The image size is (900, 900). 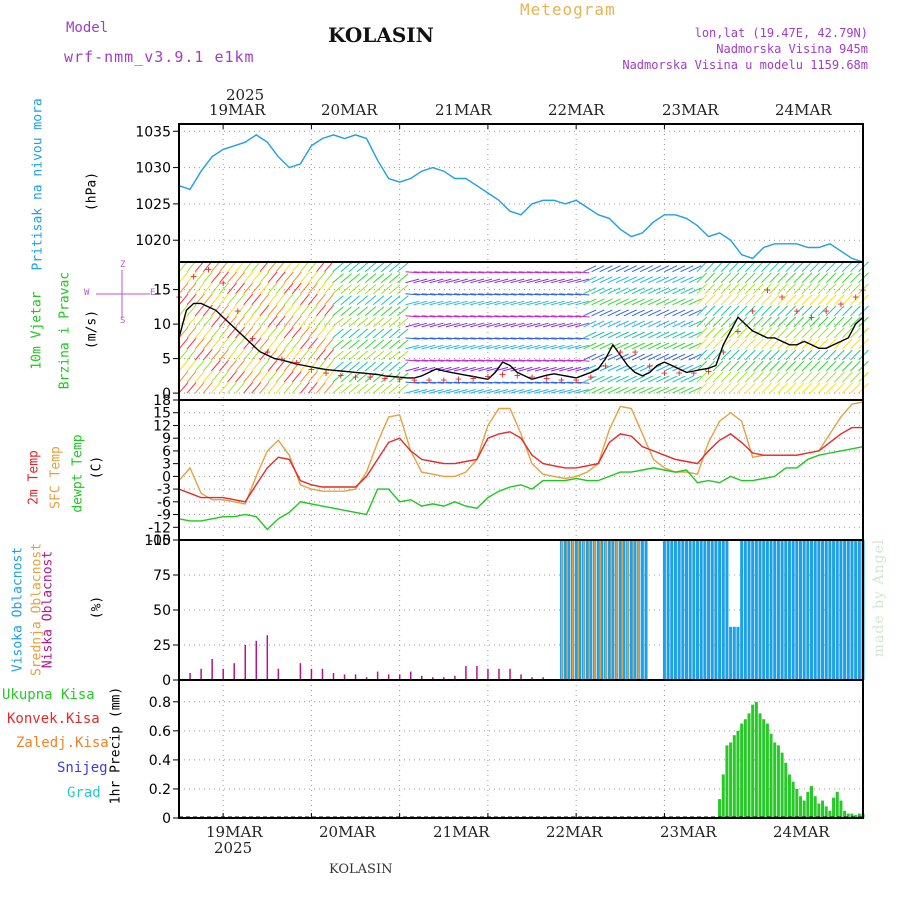 What do you see at coordinates (162, 576) in the screenshot?
I see `cloud-tick-label: 75` at bounding box center [162, 576].